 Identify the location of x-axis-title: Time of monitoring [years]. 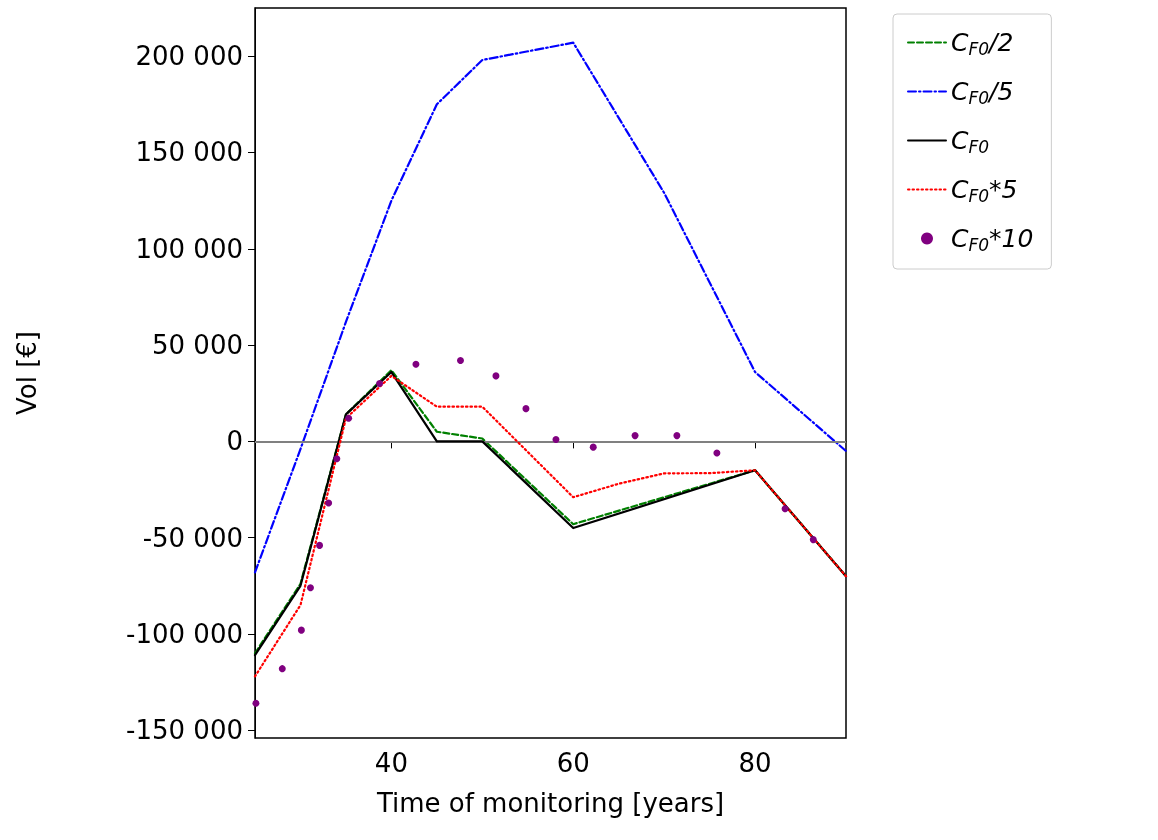
(550, 803).